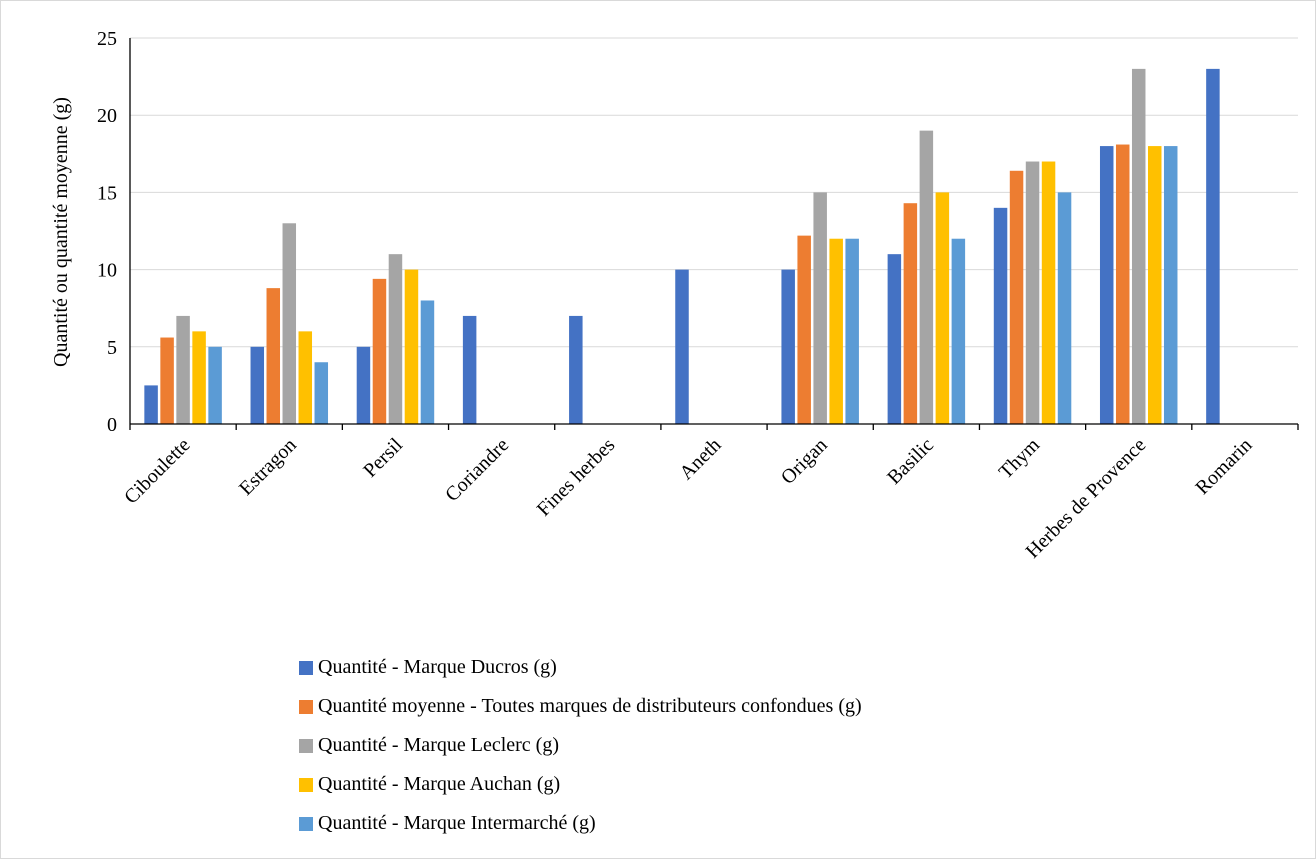 This screenshot has height=859, width=1316. I want to click on bar-series-4-thym, so click(1048, 292).